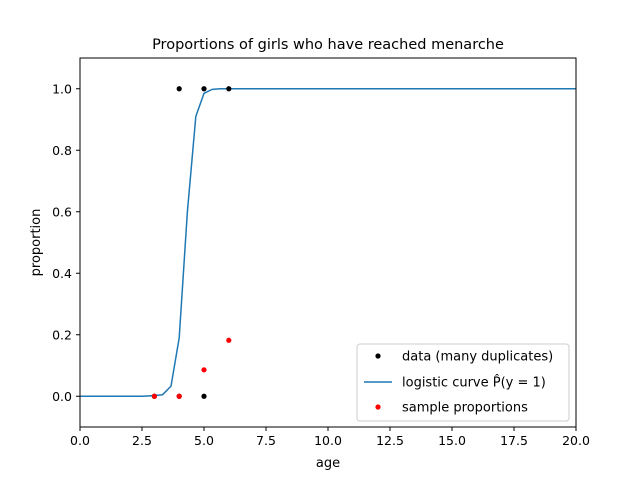  I want to click on legend-label: data (many duplicates), so click(477, 357).